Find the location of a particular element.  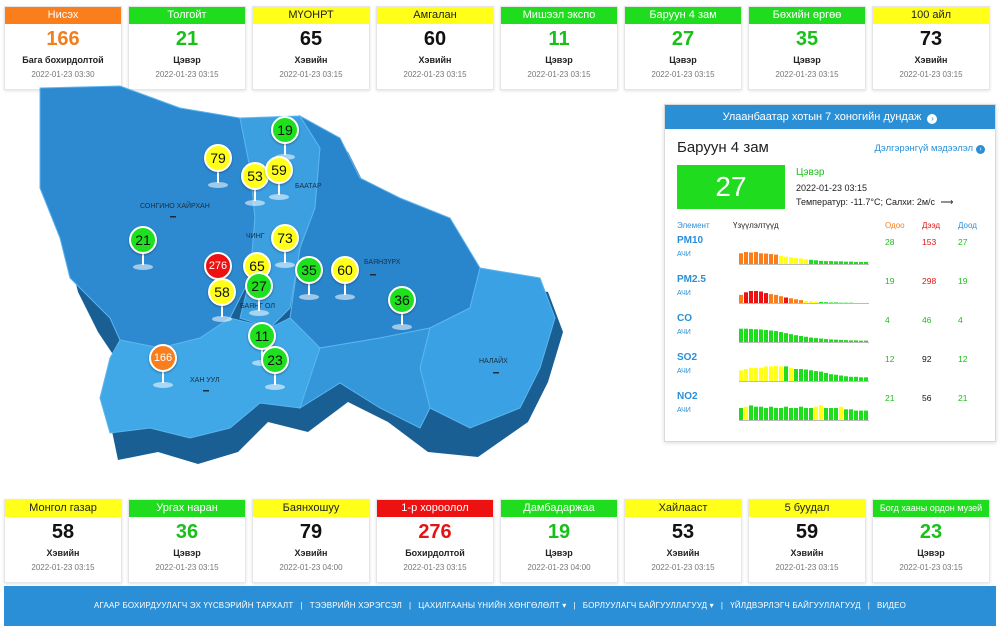

footer-link: ТЭЭВРИЙН ХЭРЭГСЭЛ is located at coordinates (355, 605).